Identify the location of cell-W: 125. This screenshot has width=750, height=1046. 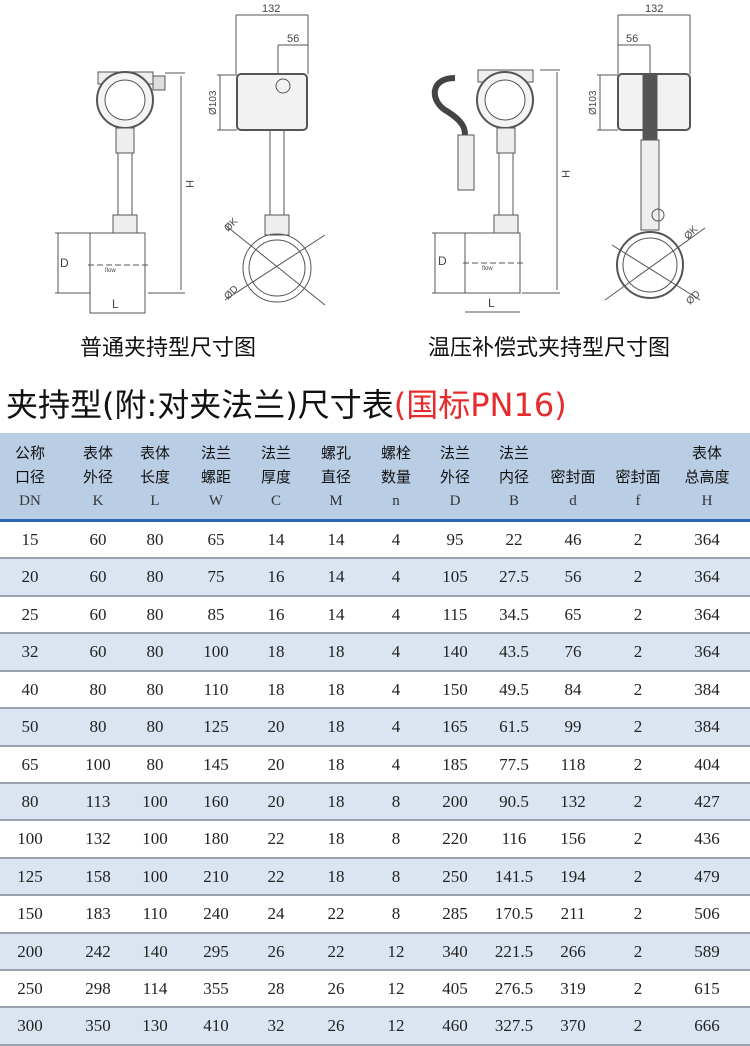
(216, 727).